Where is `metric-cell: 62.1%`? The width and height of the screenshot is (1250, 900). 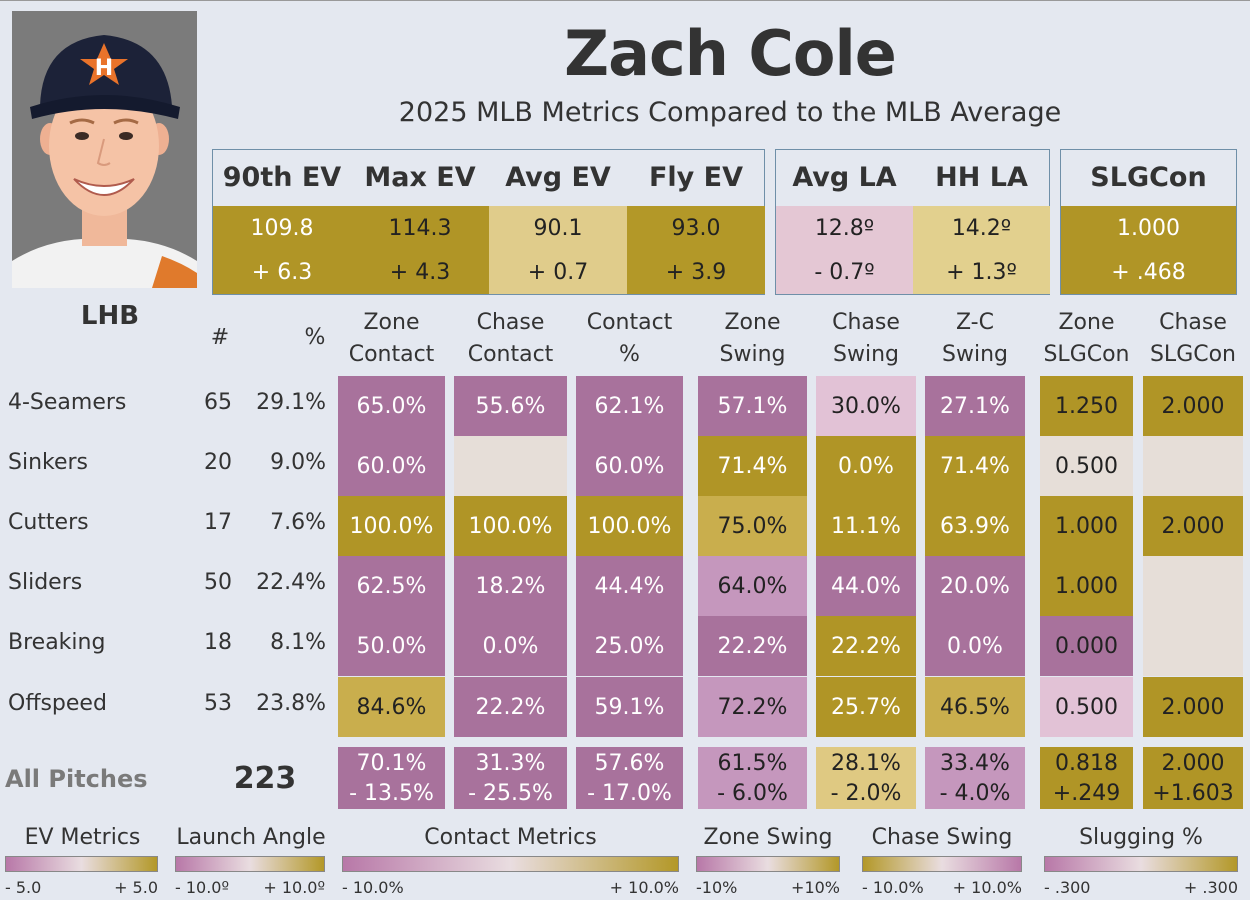 metric-cell: 62.1% is located at coordinates (629, 406).